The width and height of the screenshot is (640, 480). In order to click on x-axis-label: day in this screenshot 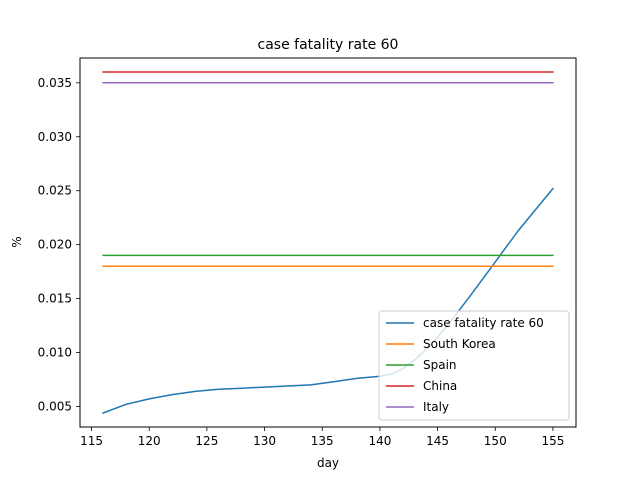, I will do `click(328, 463)`.